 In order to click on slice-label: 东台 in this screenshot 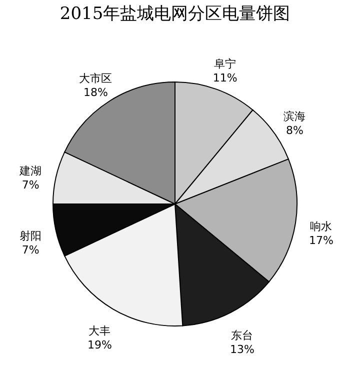, I will do `click(242, 335)`.